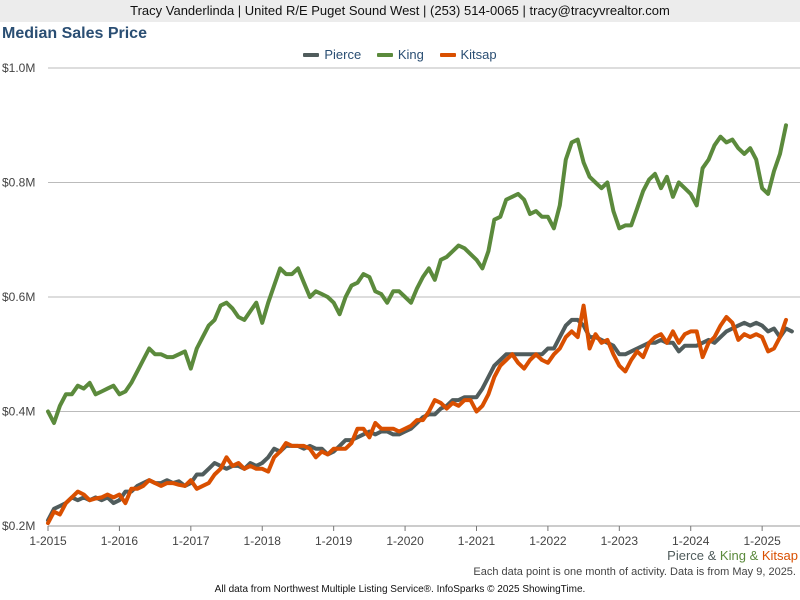 This screenshot has width=800, height=600. I want to click on x-tick-label: 1-2025, so click(762, 541).